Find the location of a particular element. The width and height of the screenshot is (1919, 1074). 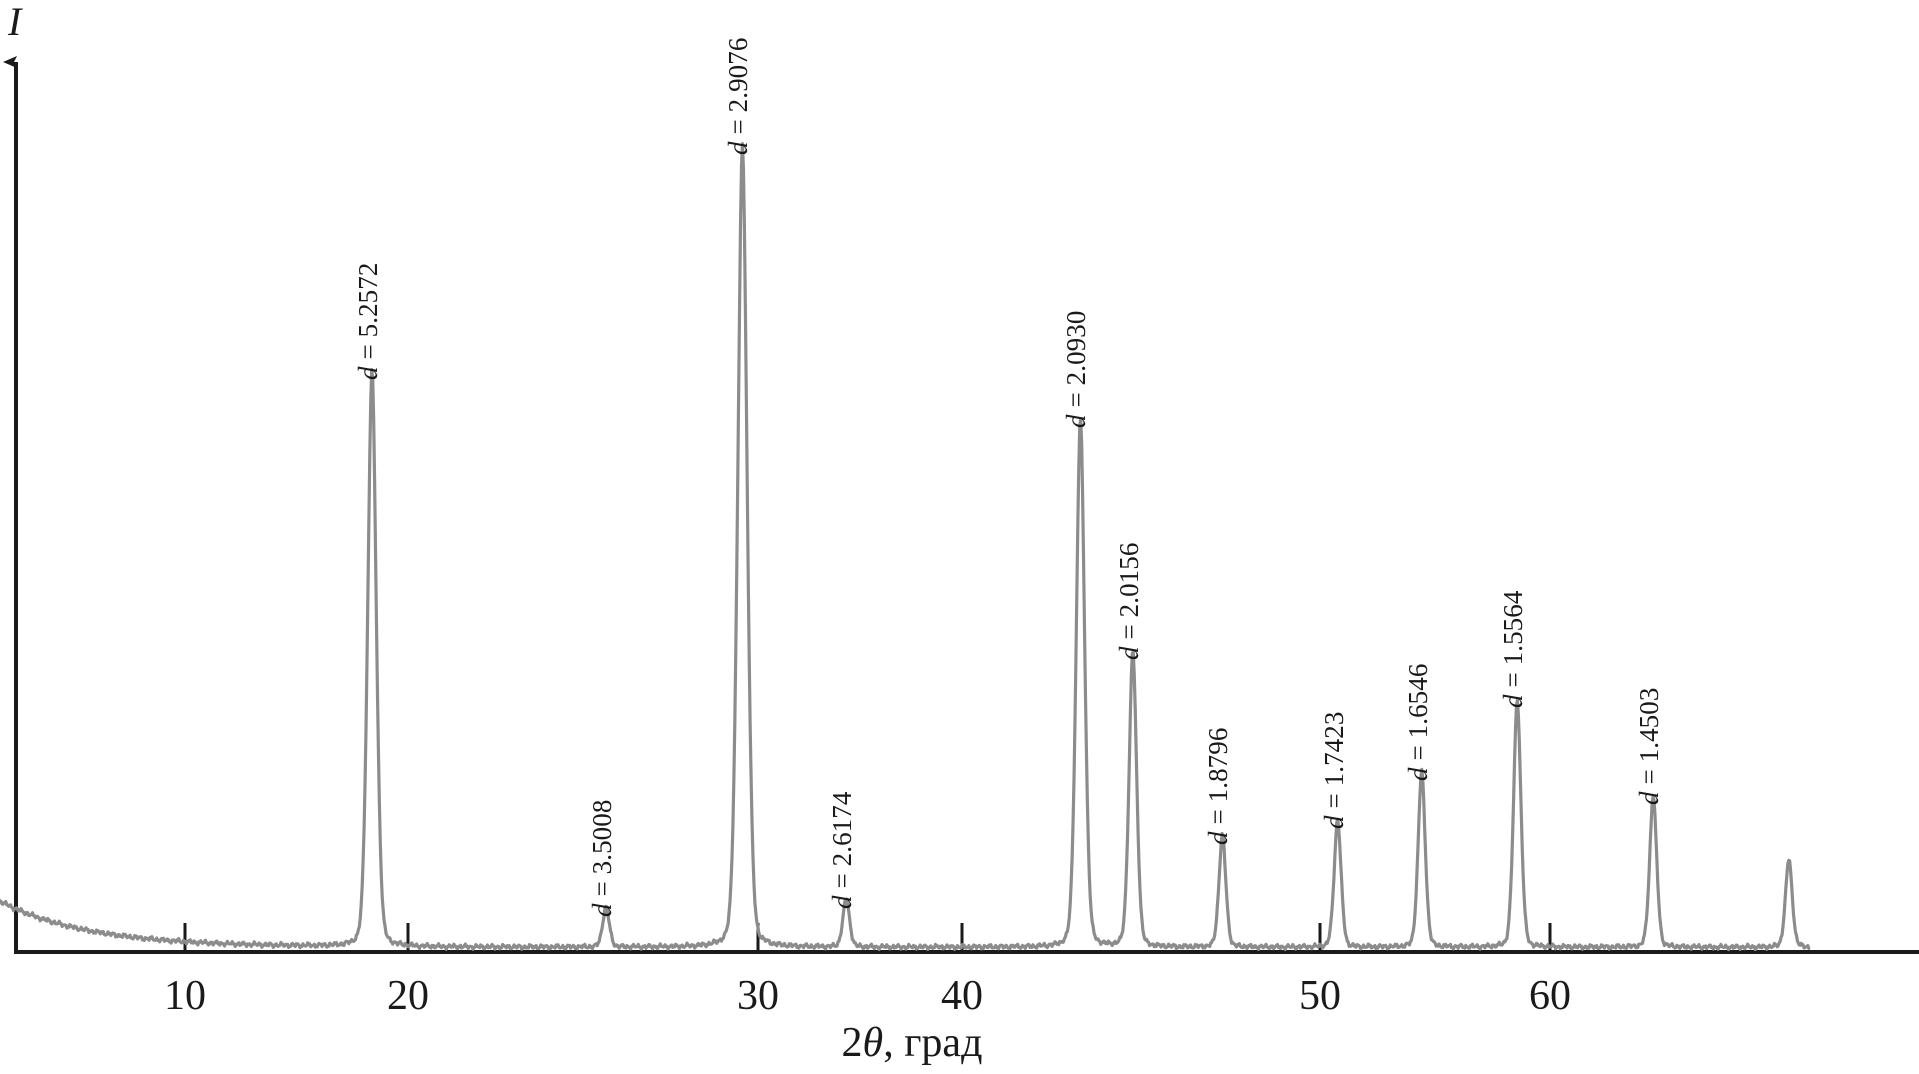

peak-label-1-7423: d = 1.7423 is located at coordinates (1333, 770).